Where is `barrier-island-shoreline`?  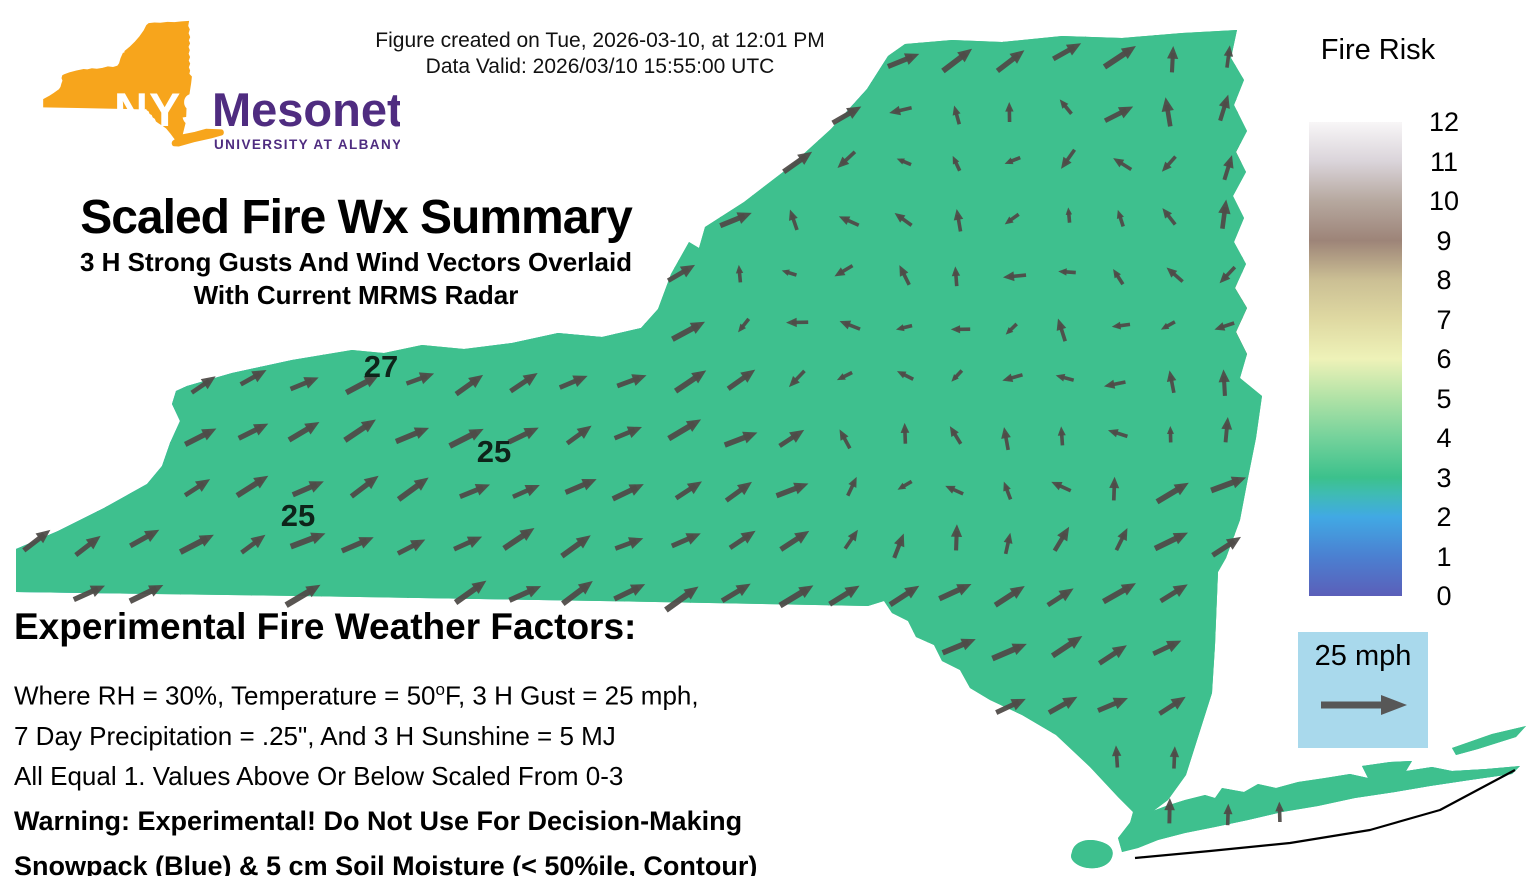
barrier-island-shoreline is located at coordinates (1325, 814).